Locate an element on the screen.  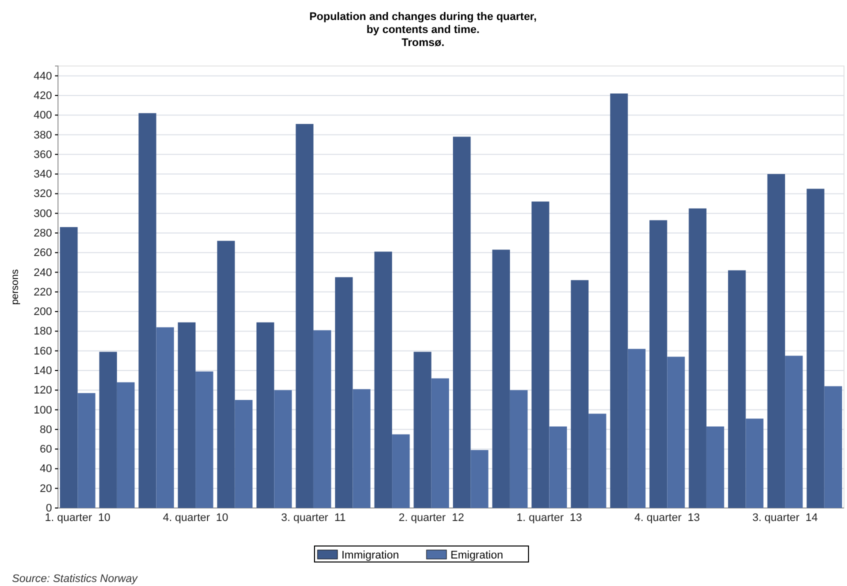
y-tick-label: 160 is located at coordinates (43, 351).